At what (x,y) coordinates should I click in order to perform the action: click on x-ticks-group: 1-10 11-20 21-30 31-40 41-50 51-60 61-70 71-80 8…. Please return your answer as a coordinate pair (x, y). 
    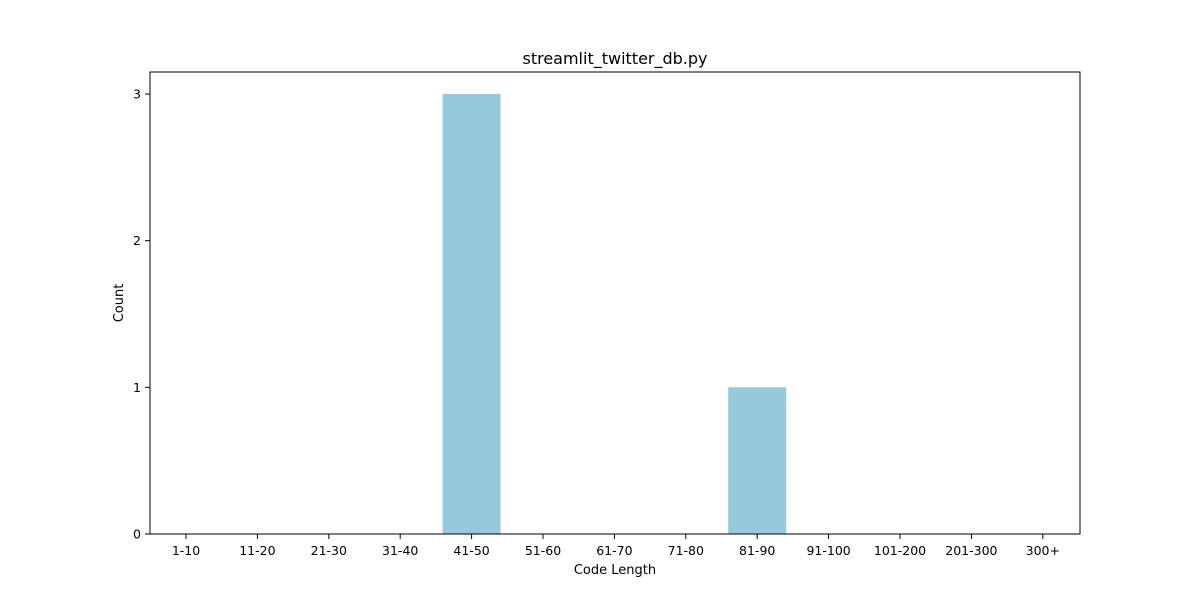
    Looking at the image, I should click on (616, 546).